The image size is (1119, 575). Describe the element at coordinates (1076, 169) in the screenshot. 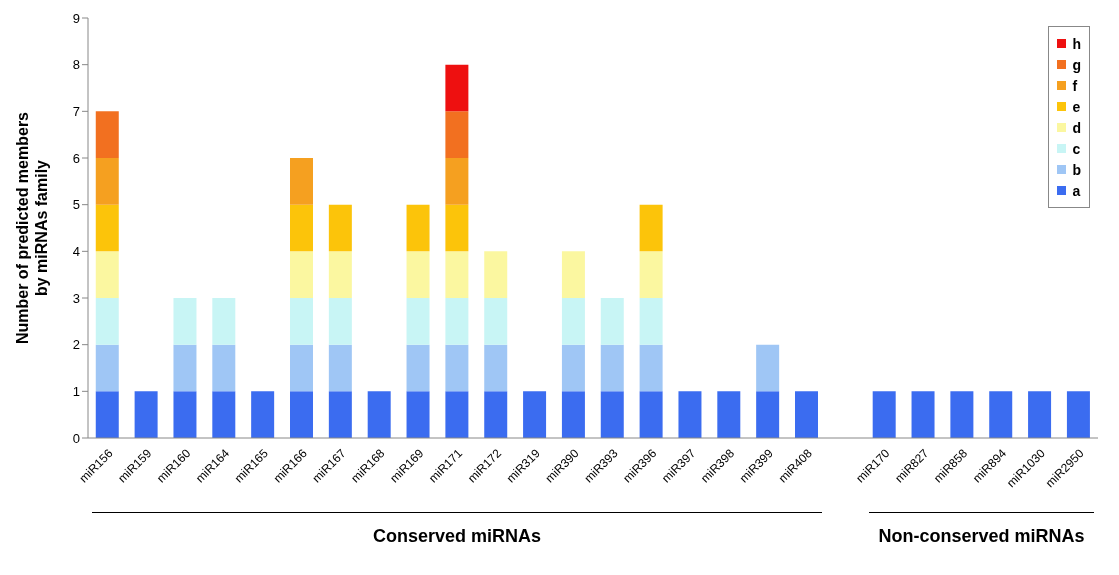

I see `legend-label: b` at that location.